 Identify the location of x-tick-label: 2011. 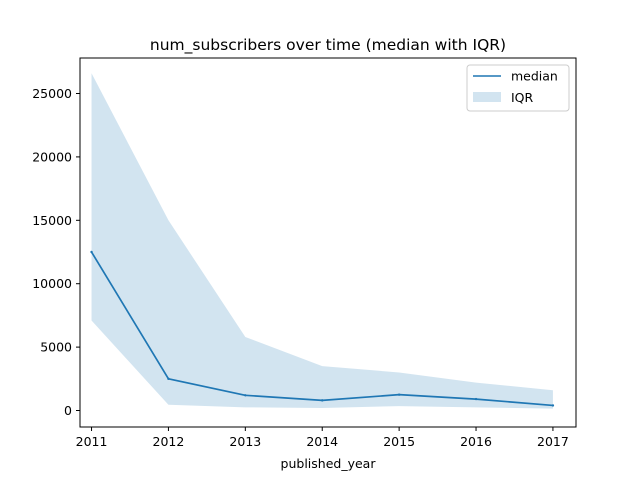
(92, 441).